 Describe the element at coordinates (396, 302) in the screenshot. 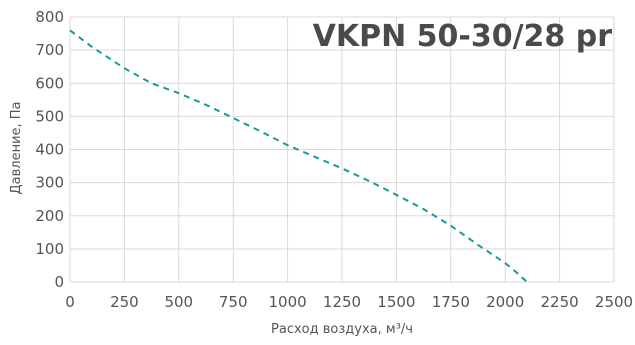

I see `x-tick-label: 1500` at that location.